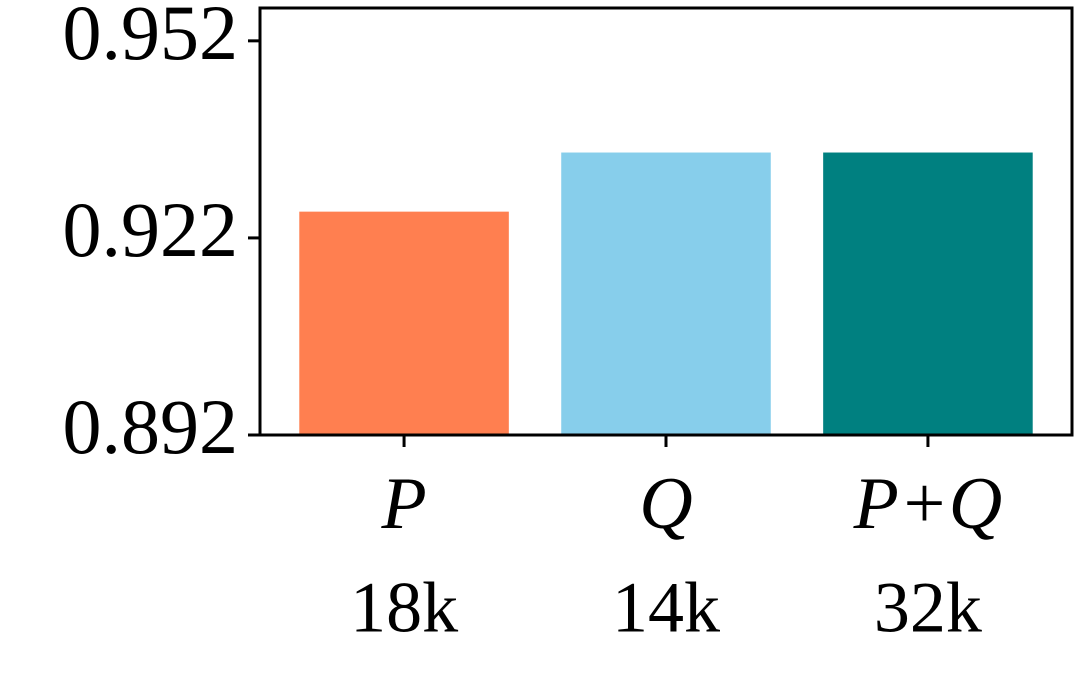 Image resolution: width=1079 pixels, height=674 pixels. Describe the element at coordinates (666, 608) in the screenshot. I see `x-tick-sublabel: 14k` at that location.